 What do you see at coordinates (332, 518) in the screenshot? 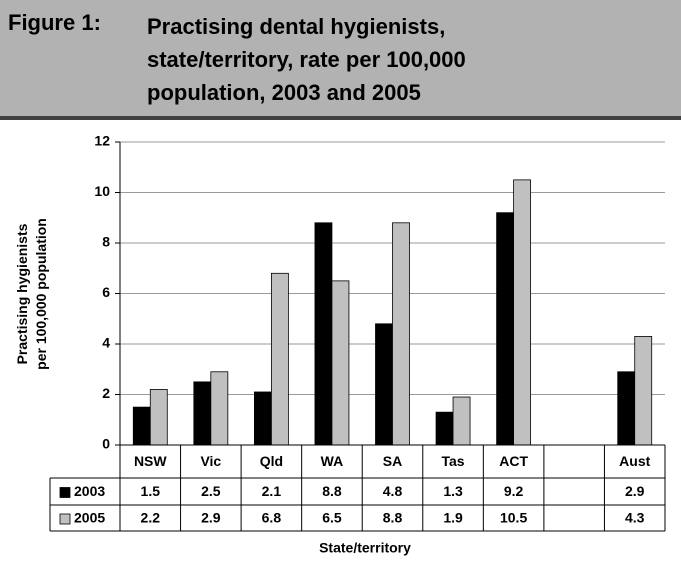
I see `table-value: 6.5` at bounding box center [332, 518].